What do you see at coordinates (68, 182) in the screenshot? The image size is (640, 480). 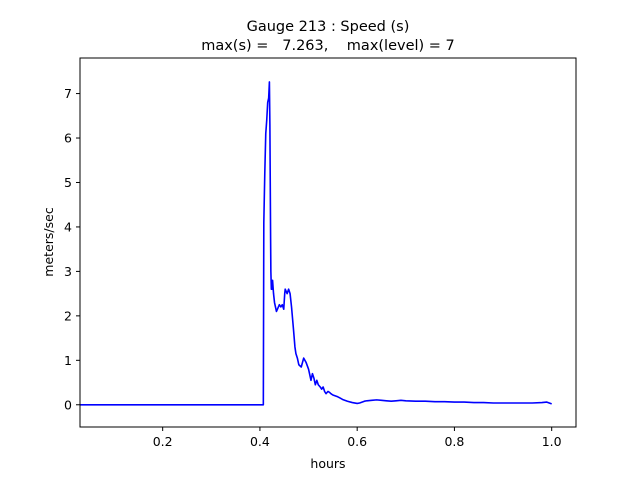 I see `y-tick-label: 5` at bounding box center [68, 182].